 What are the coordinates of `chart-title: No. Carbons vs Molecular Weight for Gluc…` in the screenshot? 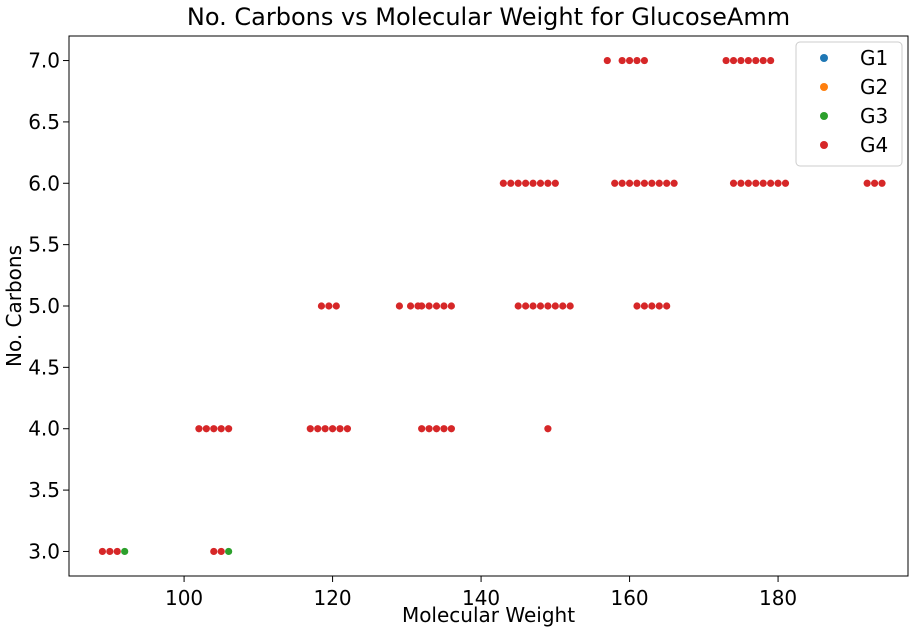 It's located at (488, 17).